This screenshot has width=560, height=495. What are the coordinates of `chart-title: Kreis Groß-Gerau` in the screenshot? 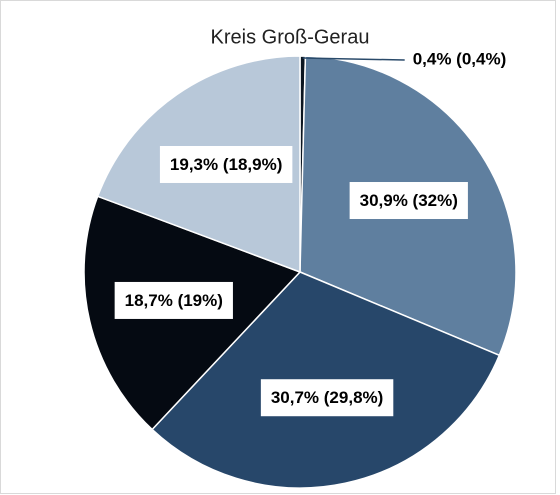 It's located at (290, 37).